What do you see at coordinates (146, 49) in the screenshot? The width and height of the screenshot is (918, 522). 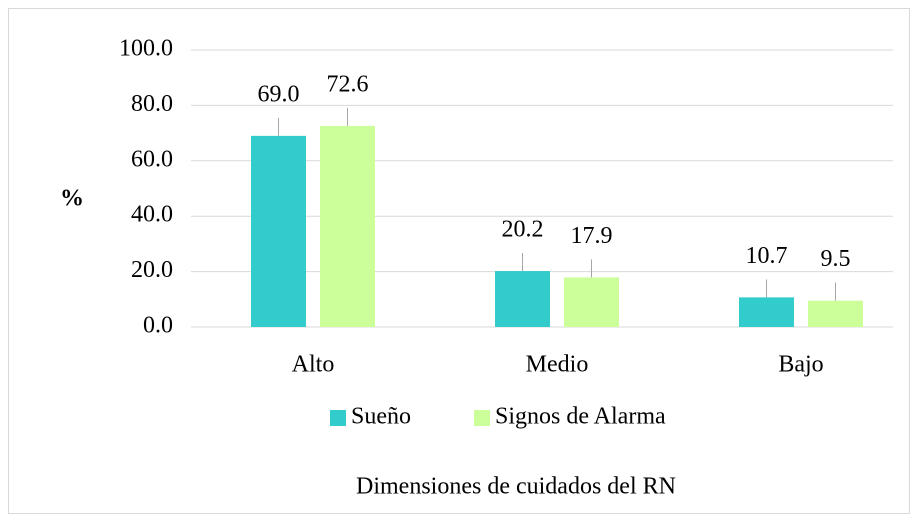 I see `y-tick-label: 100.0` at bounding box center [146, 49].